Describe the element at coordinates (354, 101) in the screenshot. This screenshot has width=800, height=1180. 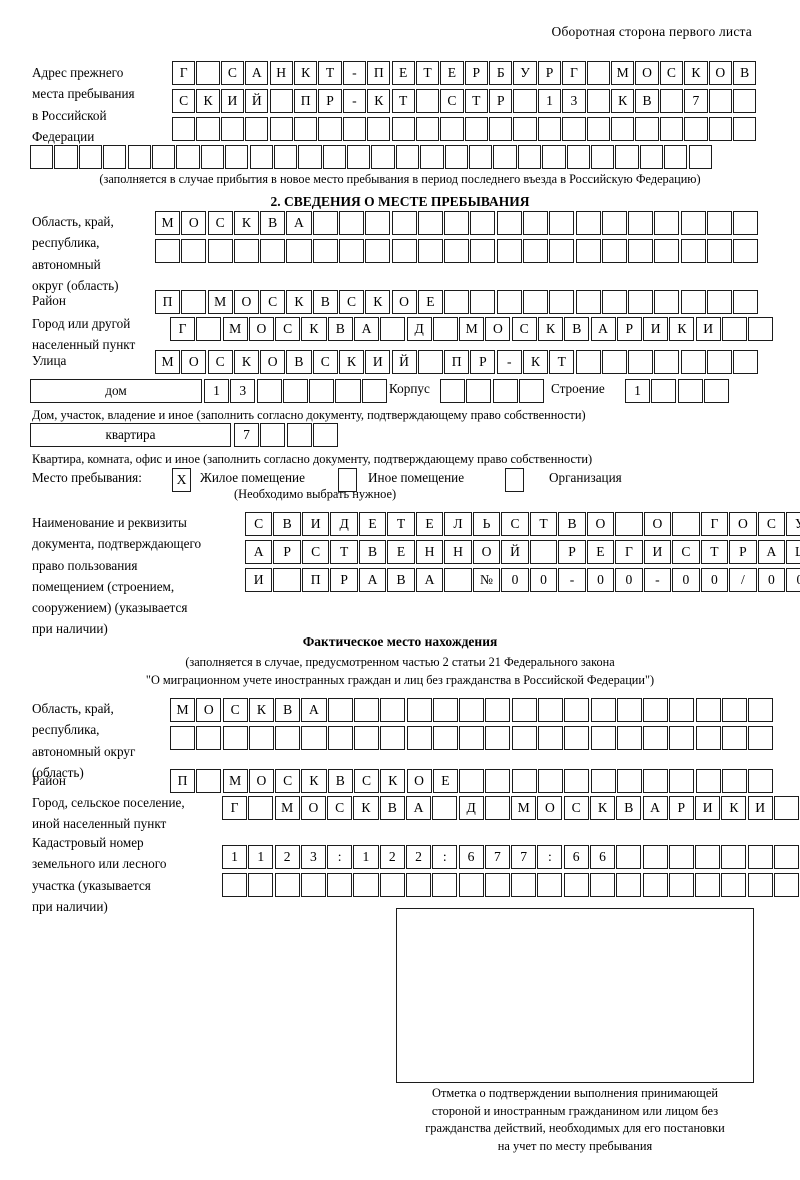
I see `prev-address-r2-cell-8: -` at that location.